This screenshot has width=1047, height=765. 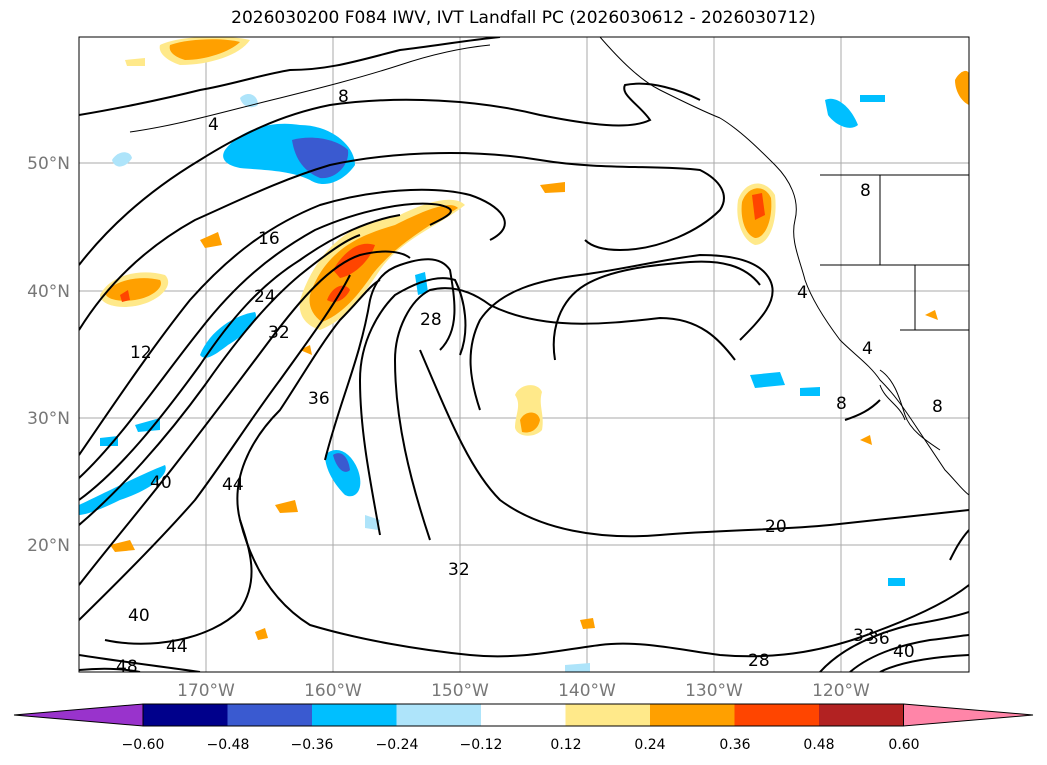 I want to click on colorbar-tick: 0.48, so click(x=818, y=745).